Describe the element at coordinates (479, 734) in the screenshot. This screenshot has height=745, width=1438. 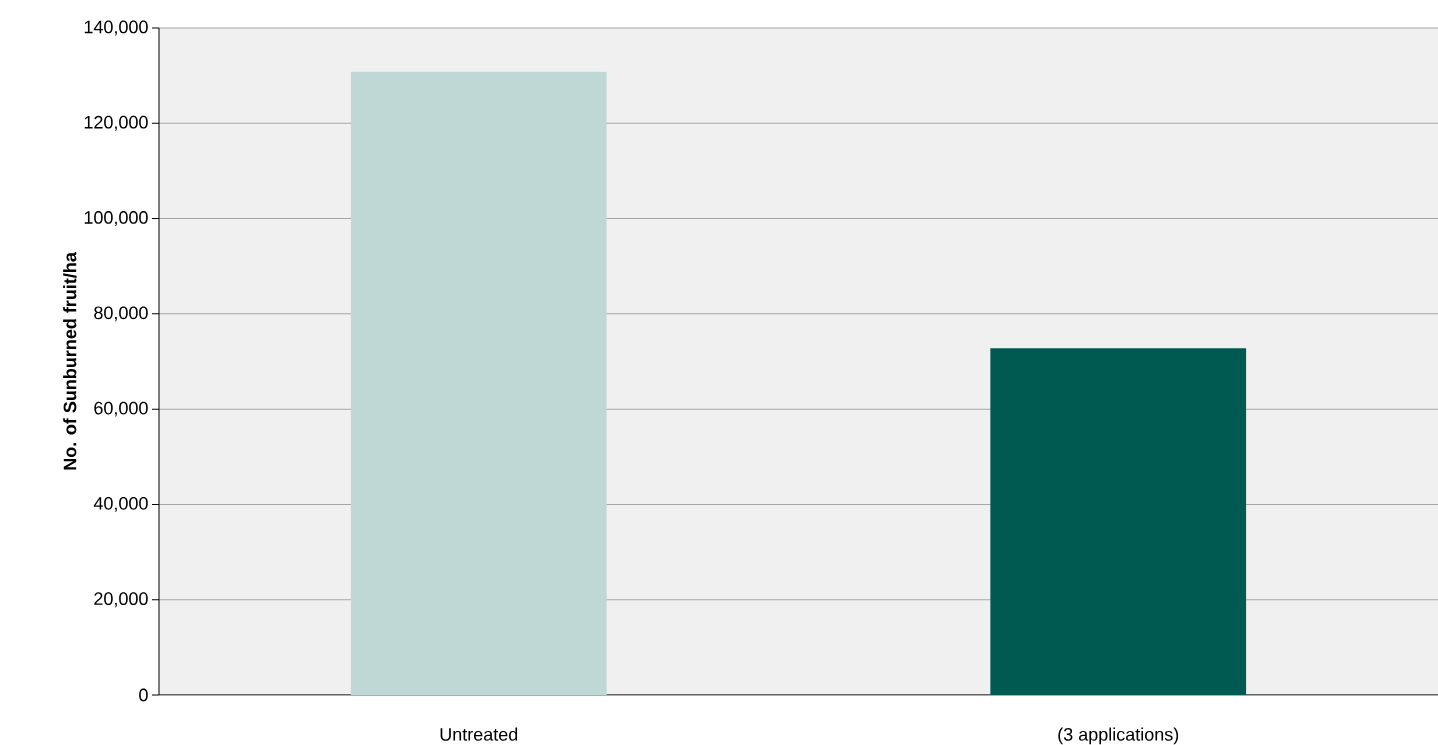
I see `x-tick-label: Untreated` at that location.